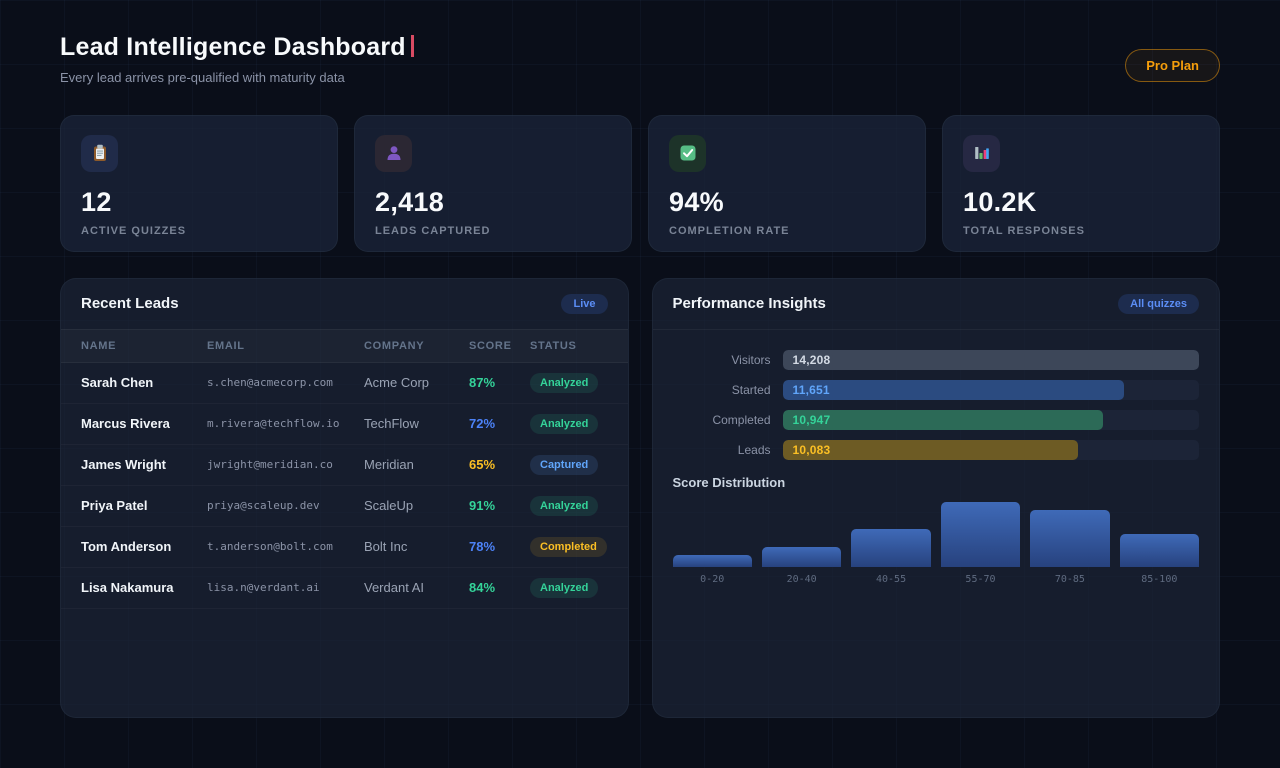 This screenshot has width=1280, height=768. Describe the element at coordinates (751, 359) in the screenshot. I see `funnel-label: Visitors` at that location.